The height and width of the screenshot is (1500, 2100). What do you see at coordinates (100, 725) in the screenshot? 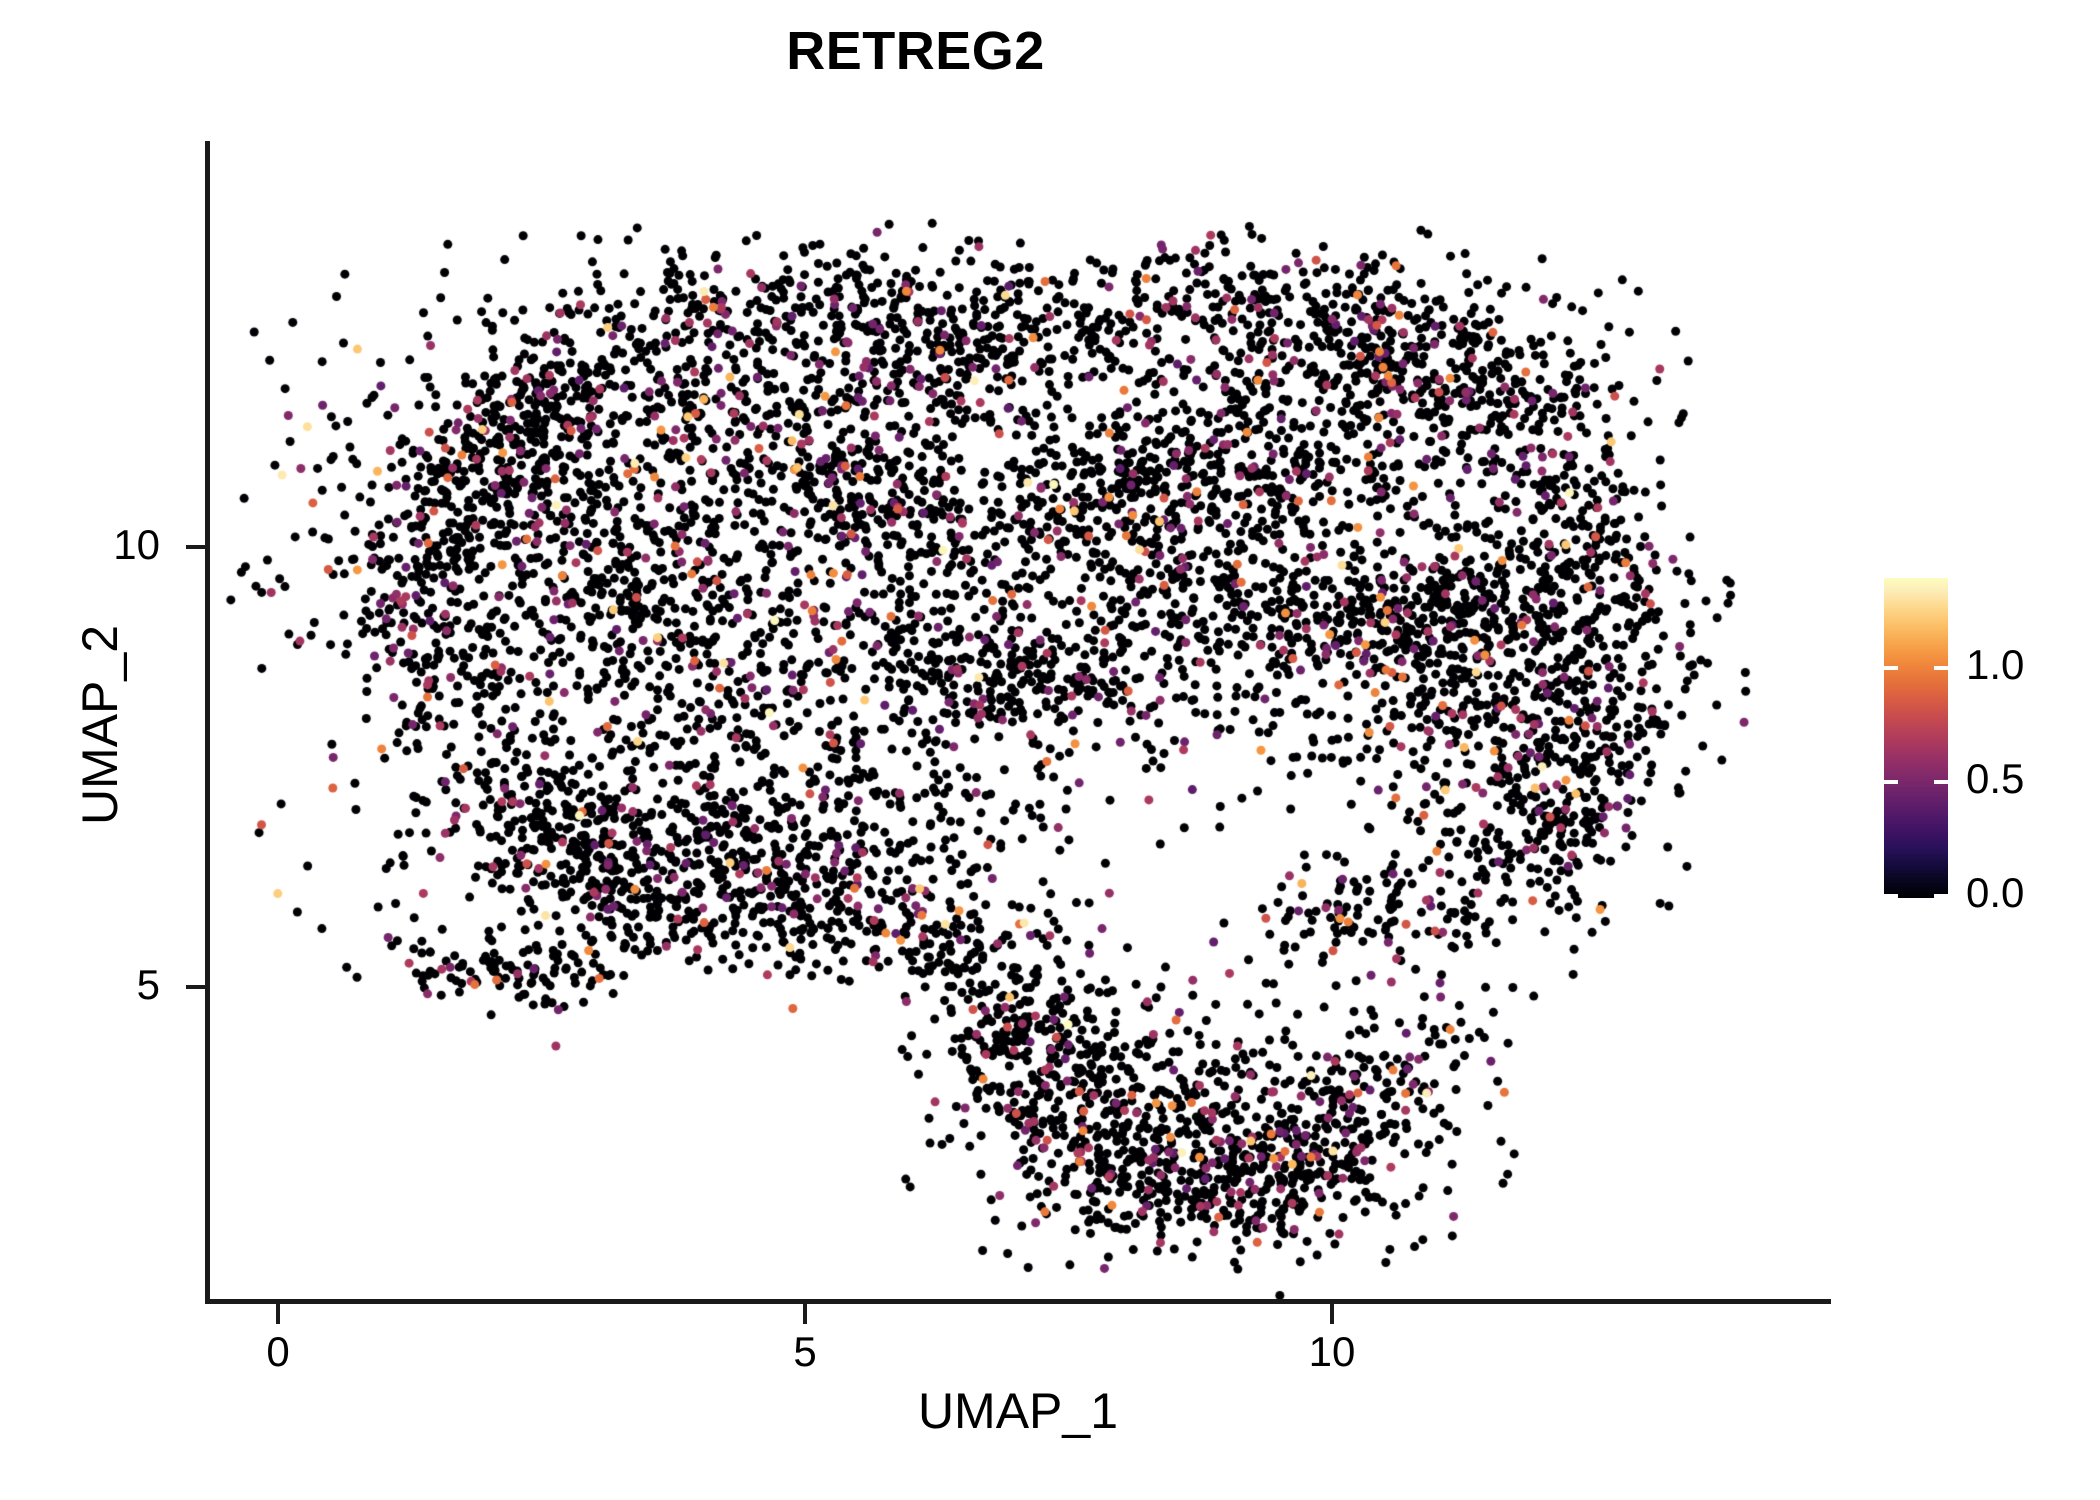
I see `y-axis-title: UMAP_2` at bounding box center [100, 725].